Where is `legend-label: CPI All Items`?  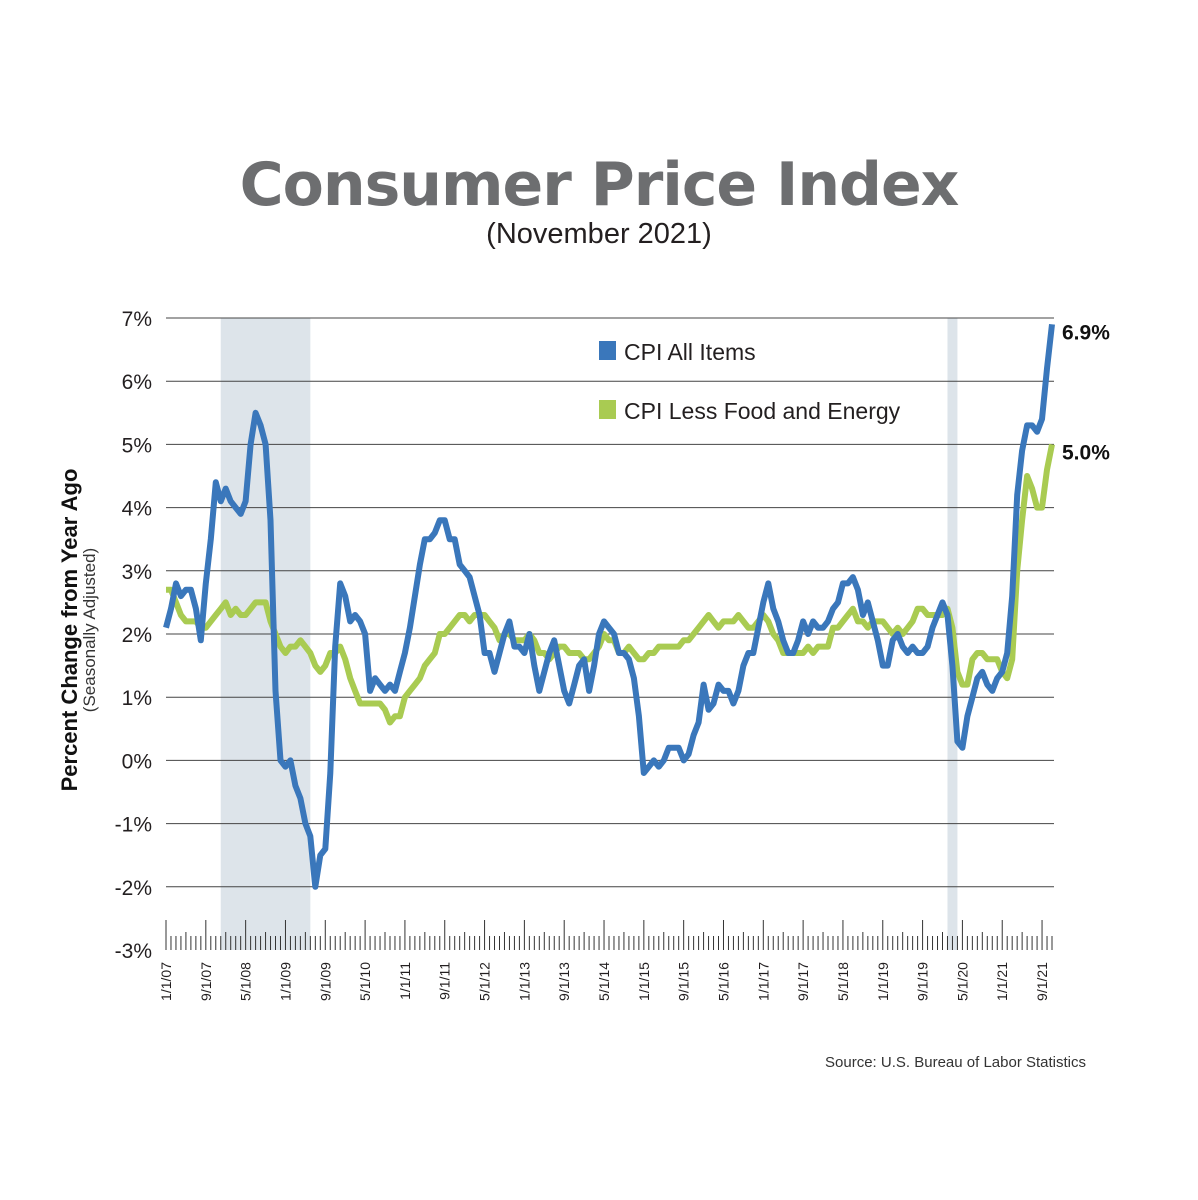 legend-label: CPI All Items is located at coordinates (690, 352).